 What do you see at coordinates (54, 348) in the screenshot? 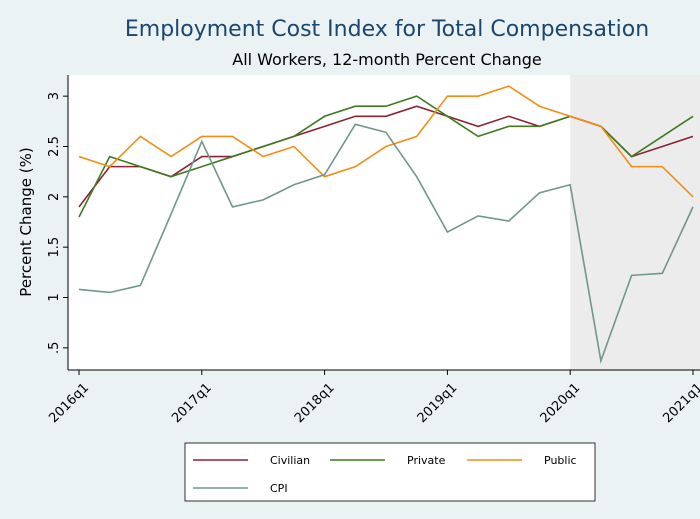
I see `y-tick-label: .5` at bounding box center [54, 348].